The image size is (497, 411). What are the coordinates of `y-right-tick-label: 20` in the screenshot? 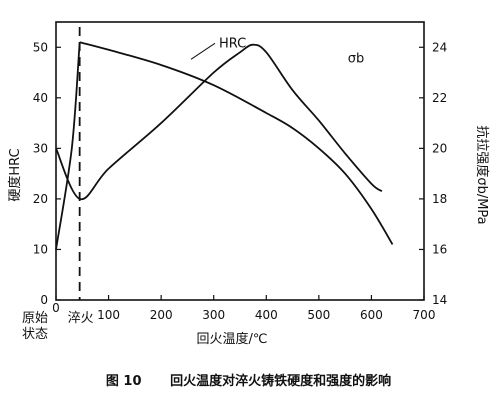 It's located at (439, 148).